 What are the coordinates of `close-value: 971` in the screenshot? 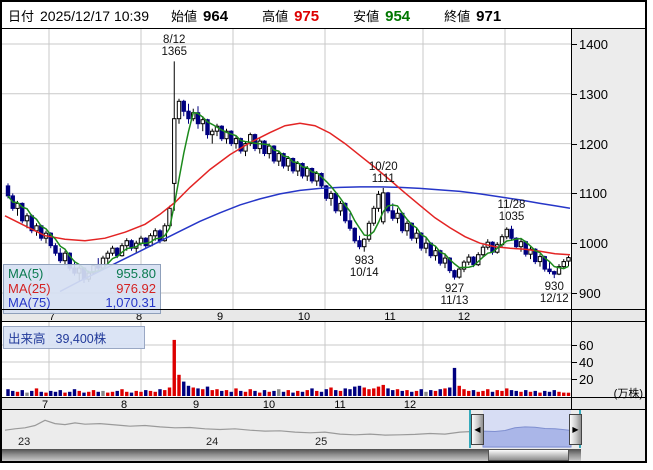 It's located at (489, 16).